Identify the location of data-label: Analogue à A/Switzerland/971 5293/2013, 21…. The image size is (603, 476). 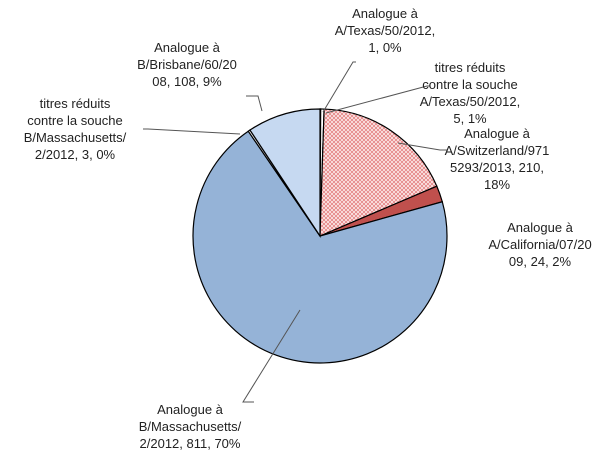
(497, 159).